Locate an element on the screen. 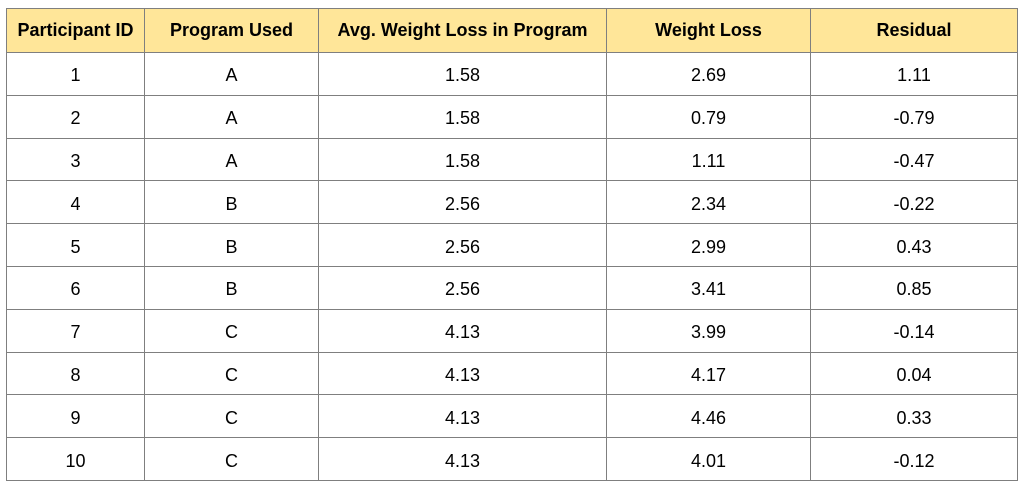 This screenshot has height=497, width=1024. table-row: 3 A 1.58 1.11 -0.47 is located at coordinates (512, 159).